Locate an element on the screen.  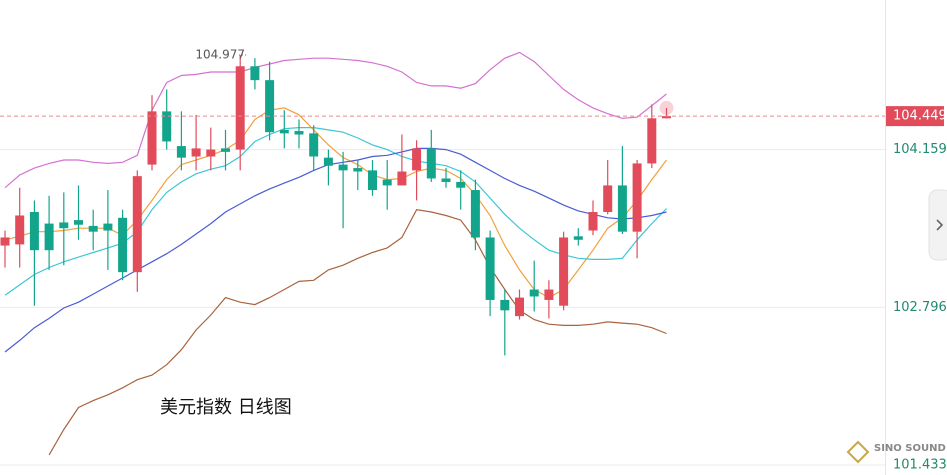
chevron-icon is located at coordinates (940, 225).